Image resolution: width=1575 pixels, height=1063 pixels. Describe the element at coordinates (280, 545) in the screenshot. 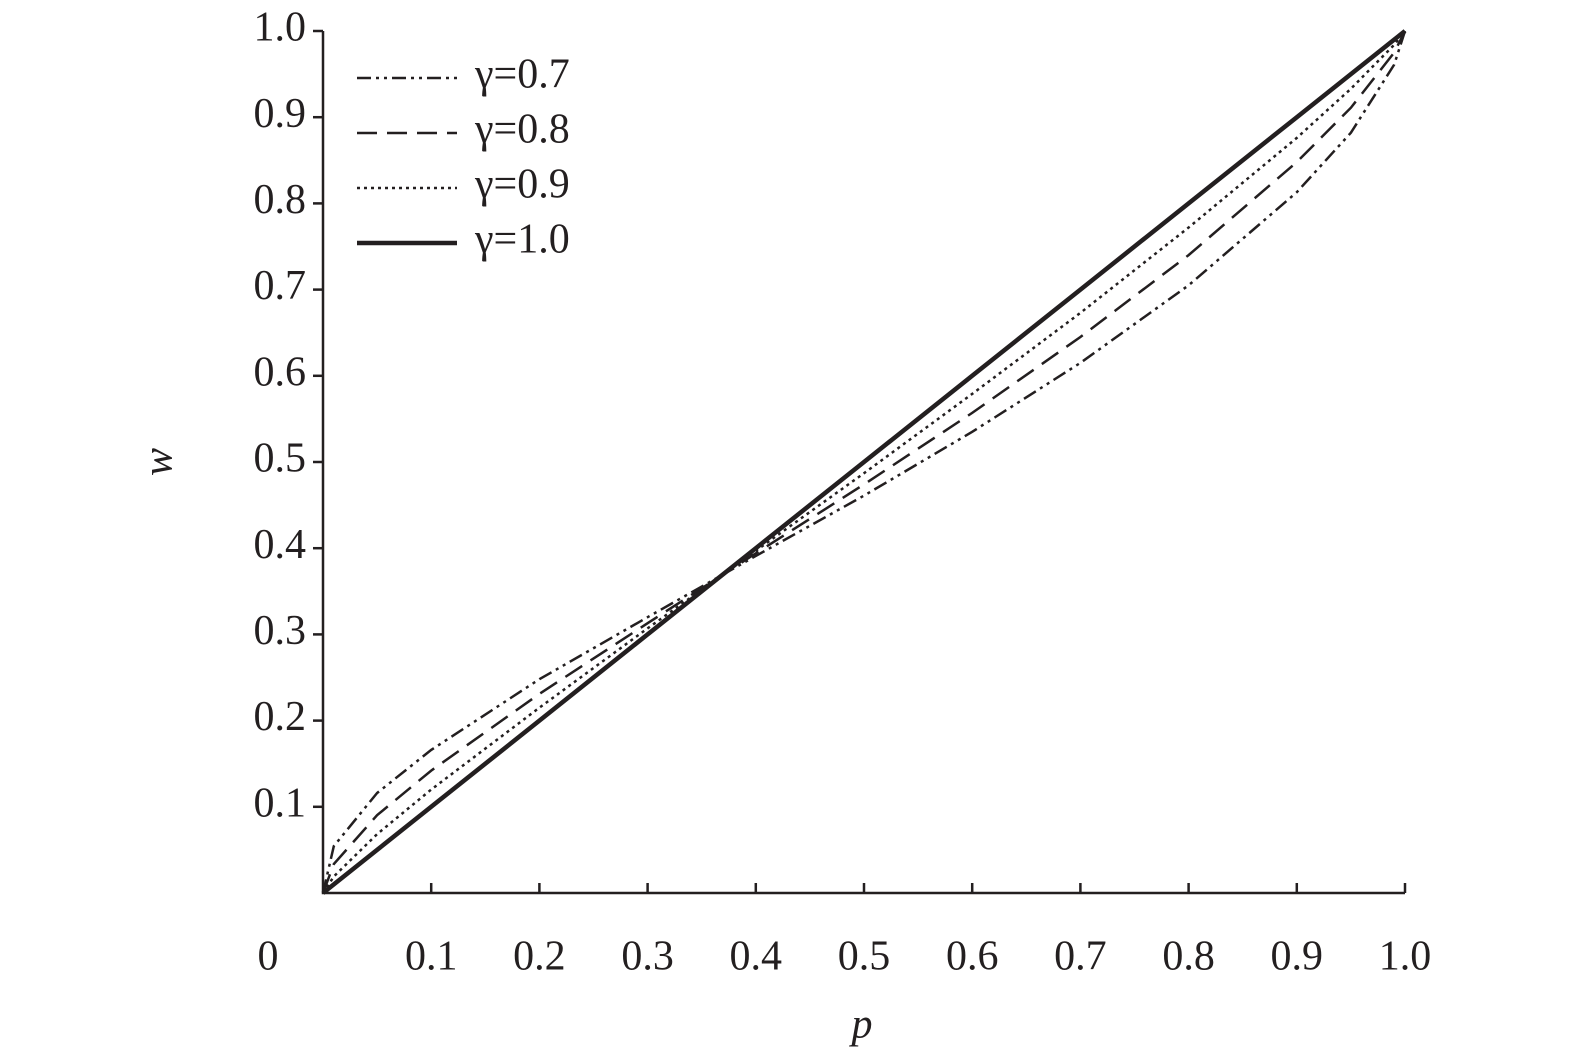

I see `y-tick-label: 0.4` at that location.